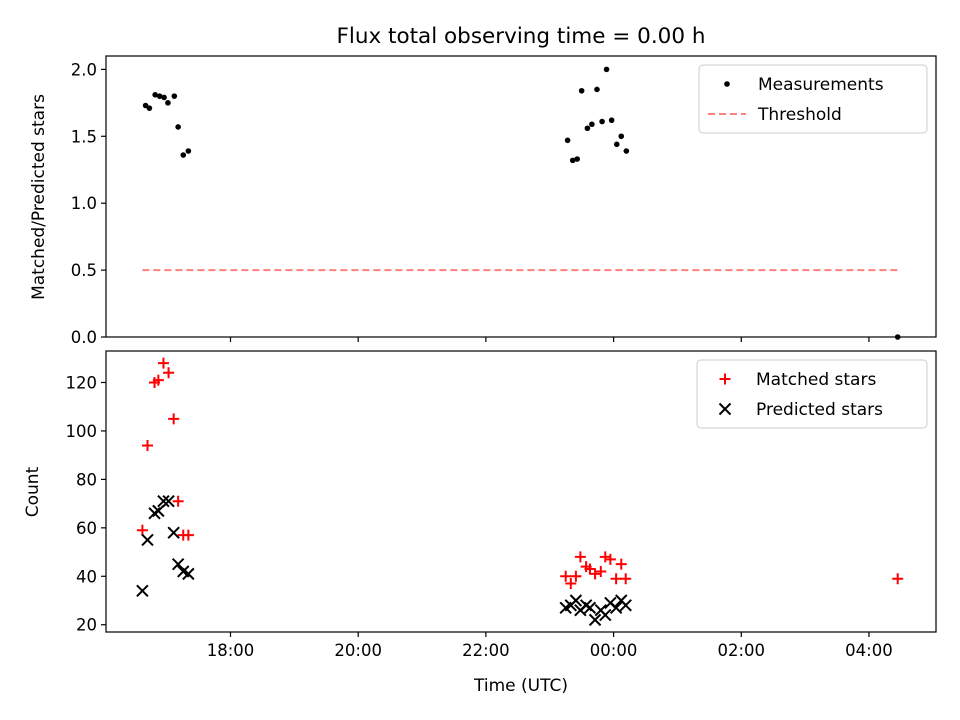 The width and height of the screenshot is (960, 720). I want to click on y-tick-label: 120, so click(82, 382).